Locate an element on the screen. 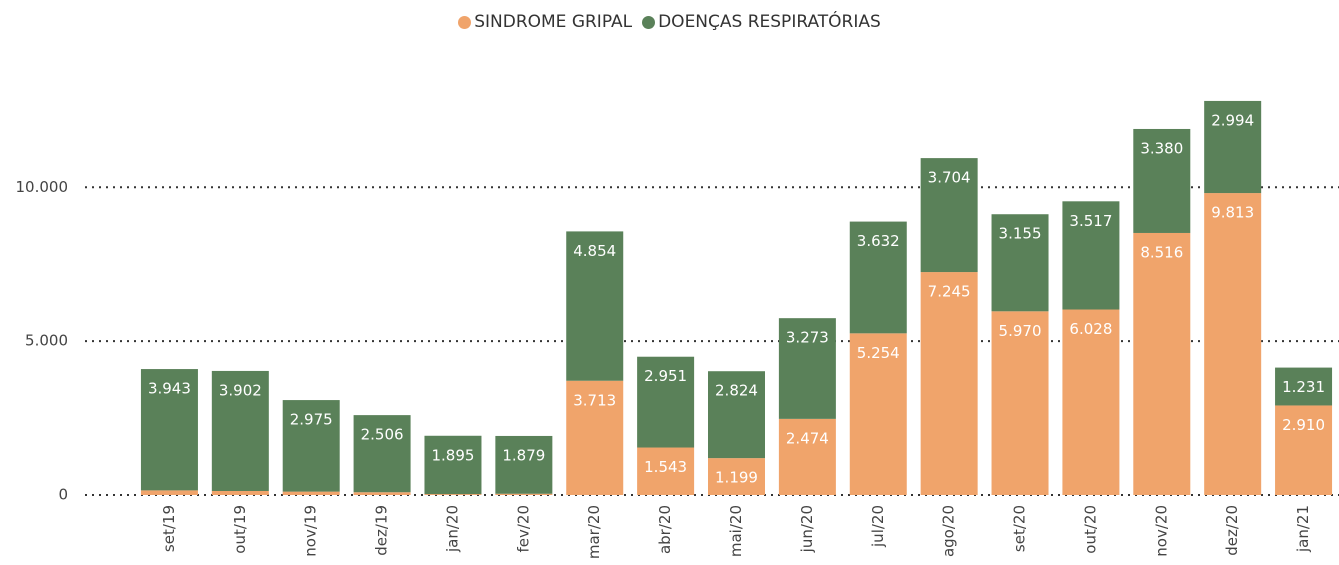 This screenshot has width=1339, height=565. y-tick-label: 10.000 is located at coordinates (42, 187).